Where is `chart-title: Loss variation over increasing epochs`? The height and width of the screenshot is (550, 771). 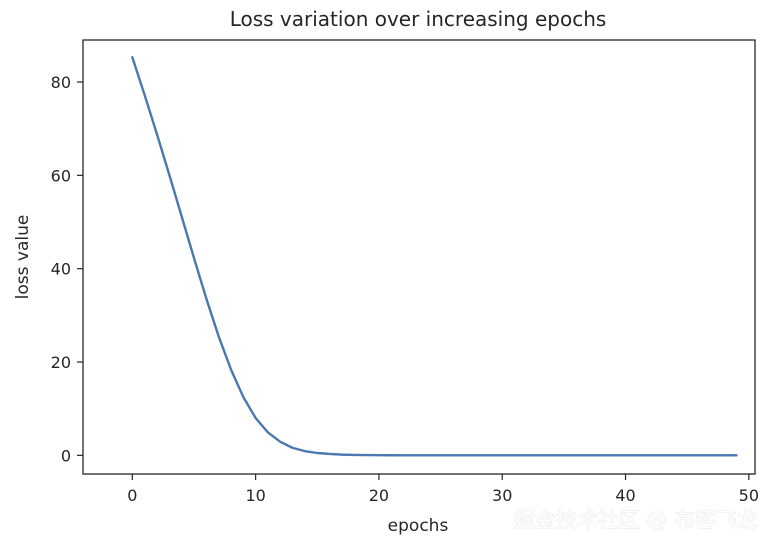
chart-title: Loss variation over increasing epochs is located at coordinates (418, 19).